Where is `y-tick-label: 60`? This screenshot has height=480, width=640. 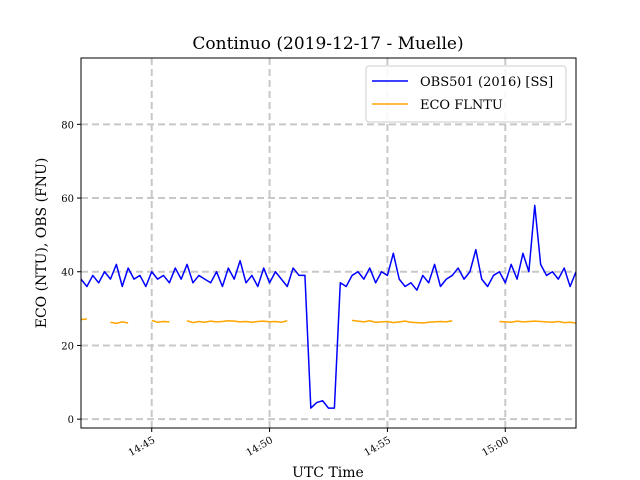
y-tick-label: 60 is located at coordinates (67, 199).